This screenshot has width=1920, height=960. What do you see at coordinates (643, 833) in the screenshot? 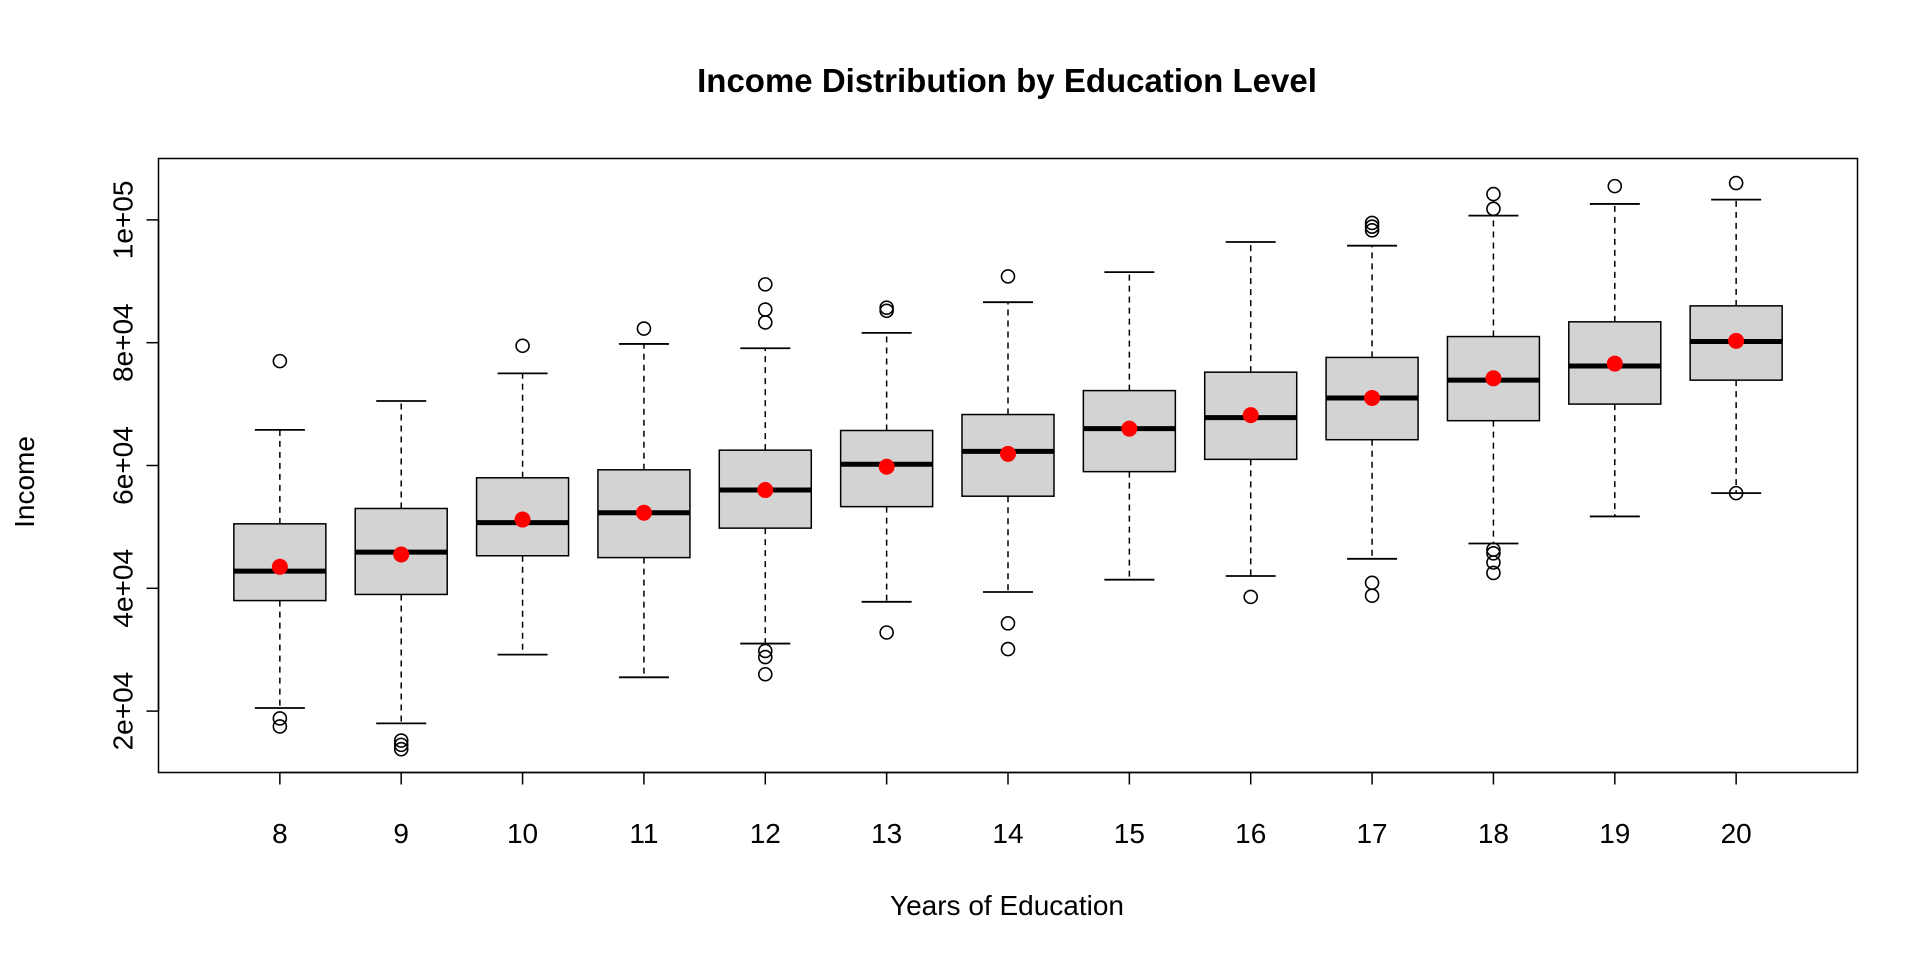
I see `x-tick-label-11: 11` at bounding box center [643, 833].